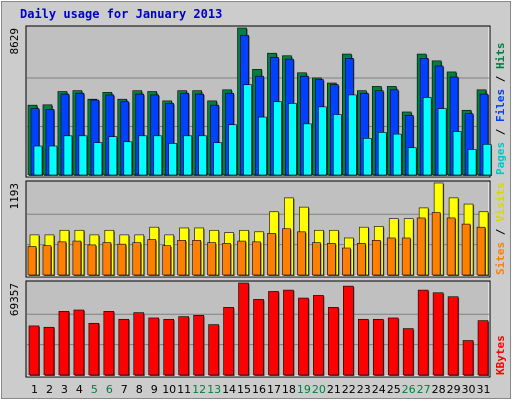 This screenshot has width=512, height=400. Describe the element at coordinates (500, 79) in the screenshot. I see `legend-item-3: /` at that location.